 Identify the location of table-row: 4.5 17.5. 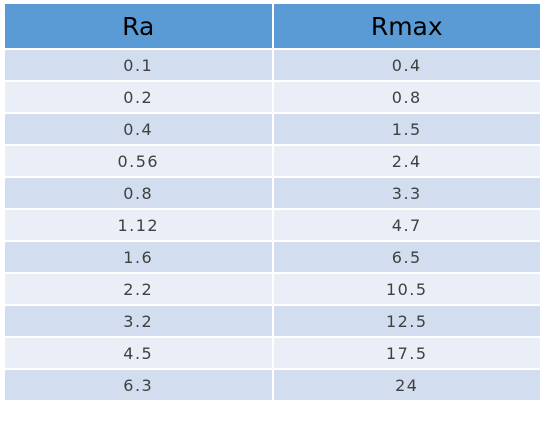
(272, 353).